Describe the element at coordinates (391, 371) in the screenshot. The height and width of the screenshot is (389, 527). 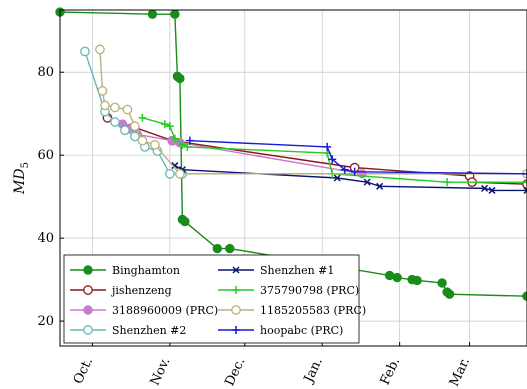
I see `x-tick-label: Feb.` at that location.